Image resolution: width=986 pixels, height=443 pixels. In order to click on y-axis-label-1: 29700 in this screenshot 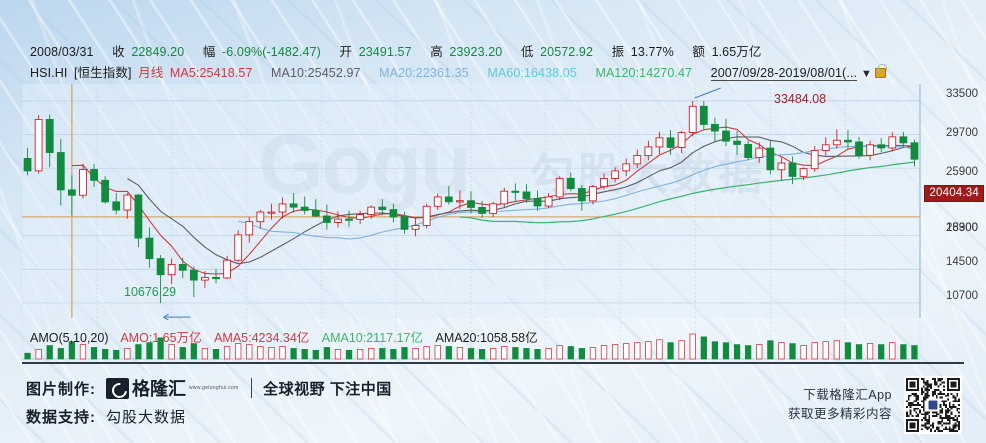, I will do `click(962, 133)`.